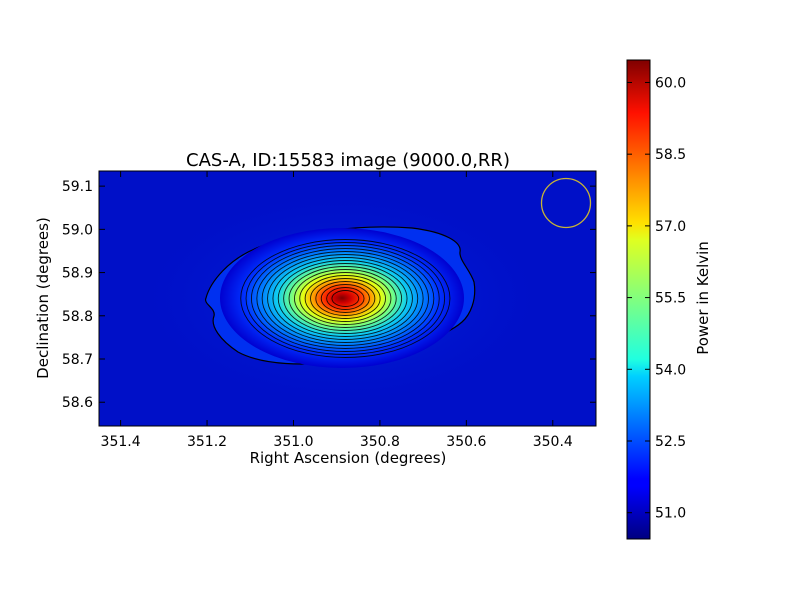  What do you see at coordinates (348, 458) in the screenshot?
I see `x-axis-label: Right Ascension (degrees)` at bounding box center [348, 458].